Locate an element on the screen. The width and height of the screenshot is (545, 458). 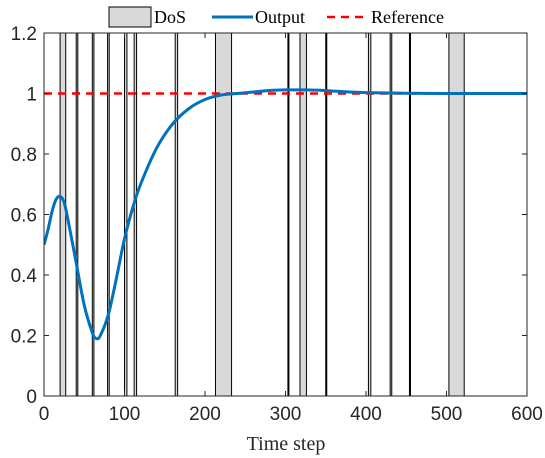
y-tick-label: 0.2 is located at coordinates (24, 337).